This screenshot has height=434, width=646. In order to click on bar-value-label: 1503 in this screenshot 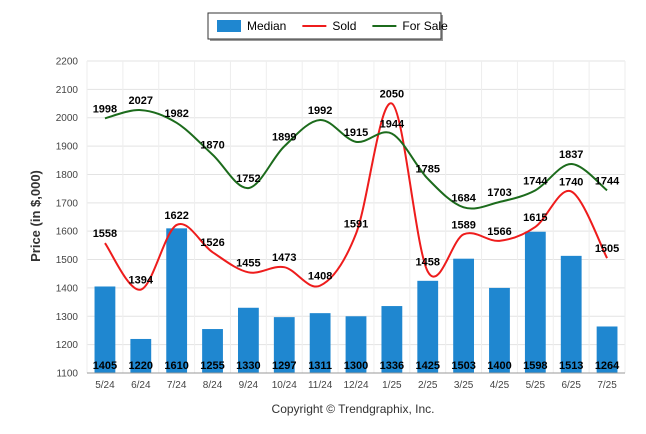, I will do `click(463, 366)`.